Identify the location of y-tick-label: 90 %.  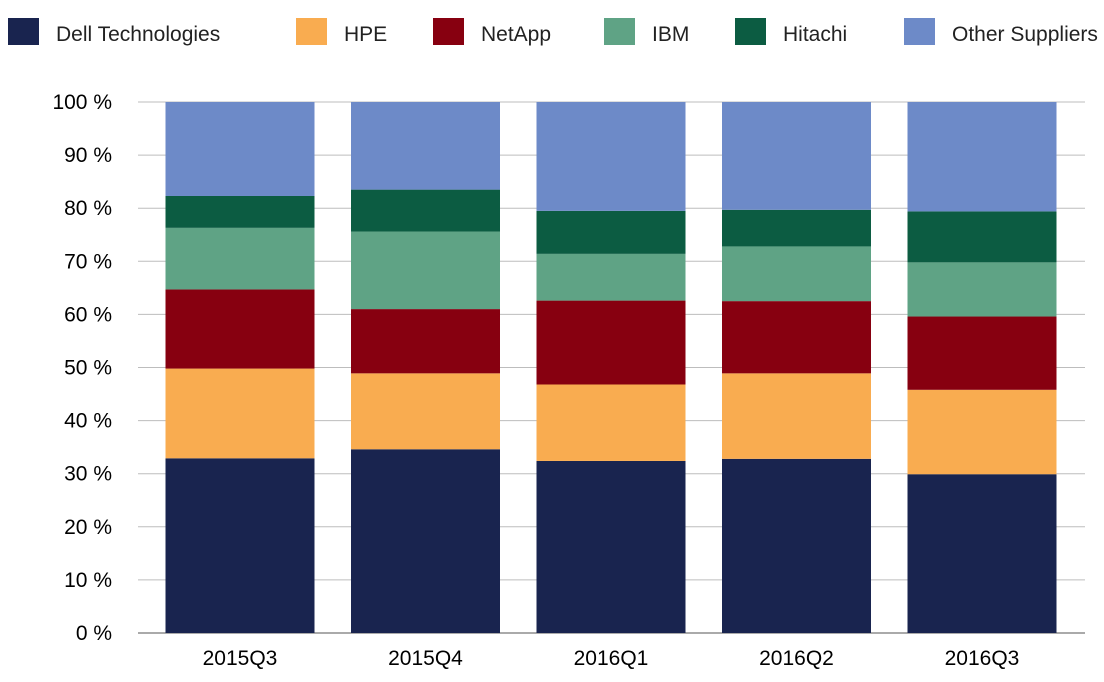
(88, 155).